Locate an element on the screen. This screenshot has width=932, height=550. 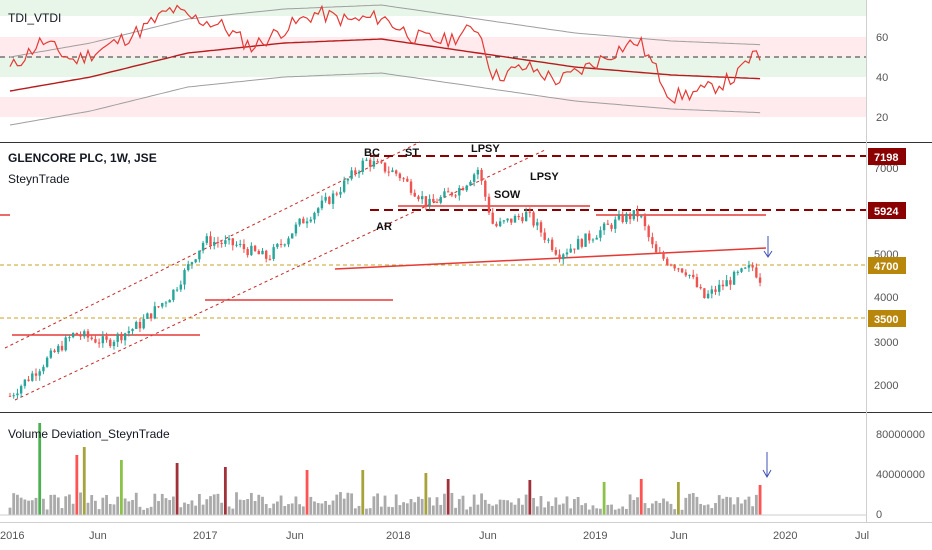
time-tick-label: Jun is located at coordinates (295, 536).